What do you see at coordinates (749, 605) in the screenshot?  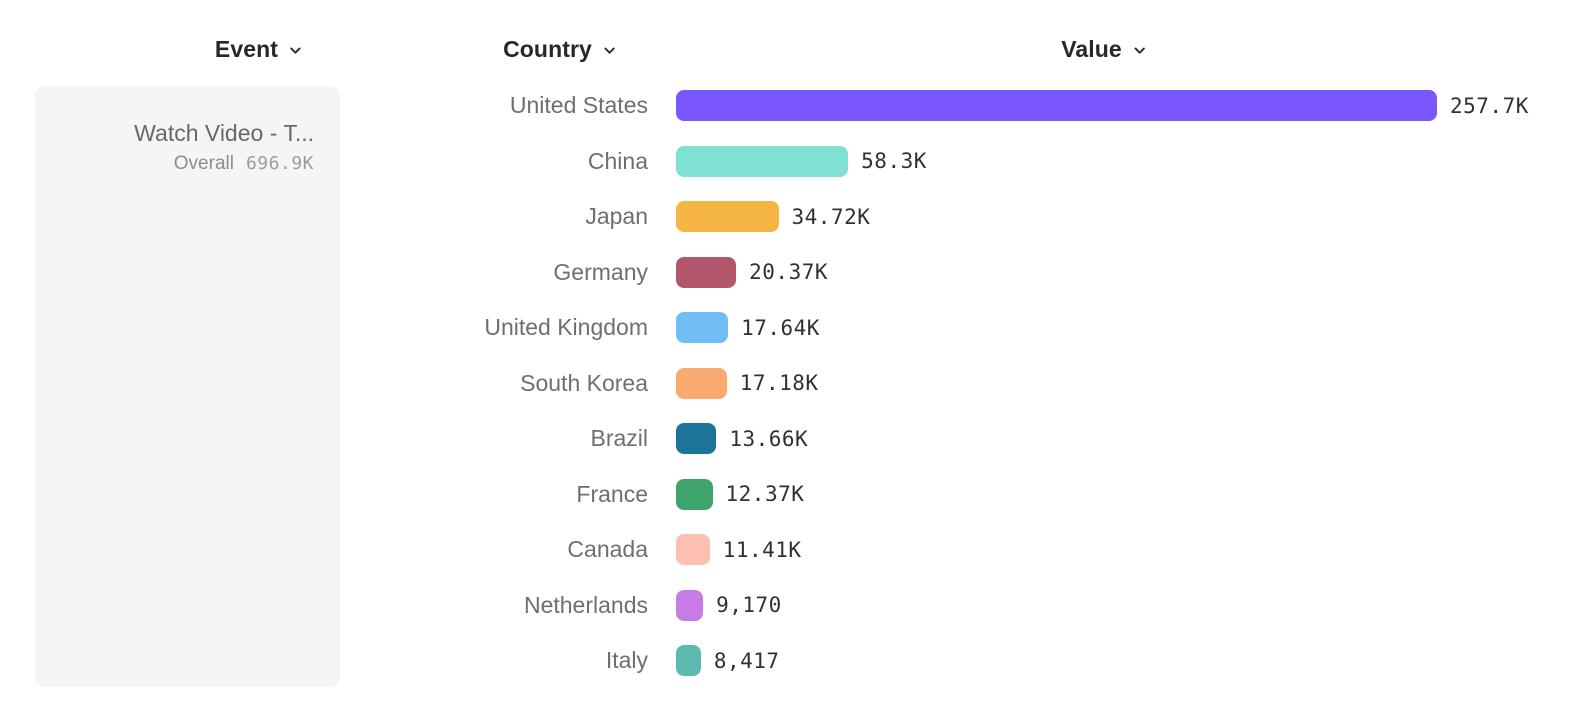 I see `value-label: 9,170` at bounding box center [749, 605].